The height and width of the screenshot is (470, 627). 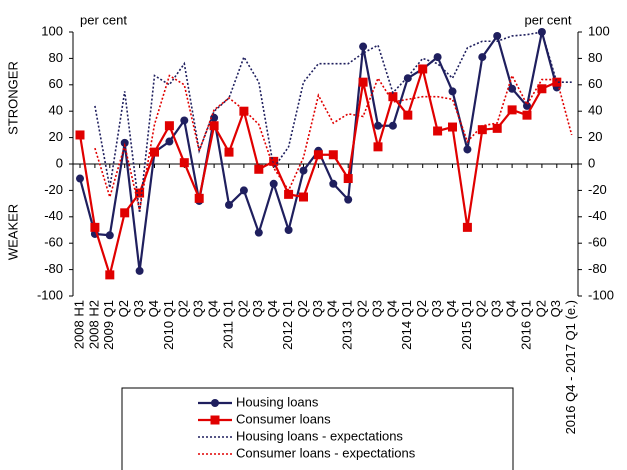 I want to click on y-tick-label: 20, so click(x=56, y=136).